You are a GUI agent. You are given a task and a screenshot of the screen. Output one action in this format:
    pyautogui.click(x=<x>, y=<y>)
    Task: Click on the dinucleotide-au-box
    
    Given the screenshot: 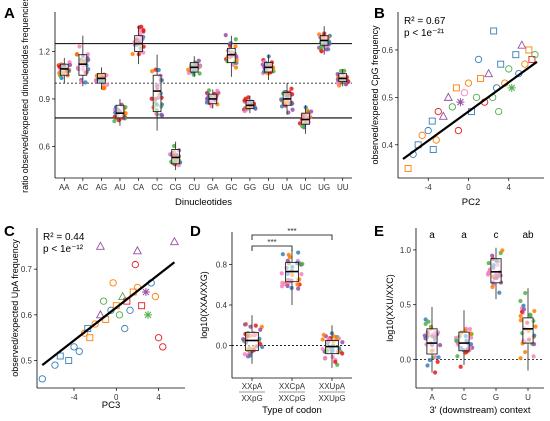 What is the action you would take?
    pyautogui.click(x=120, y=111)
    